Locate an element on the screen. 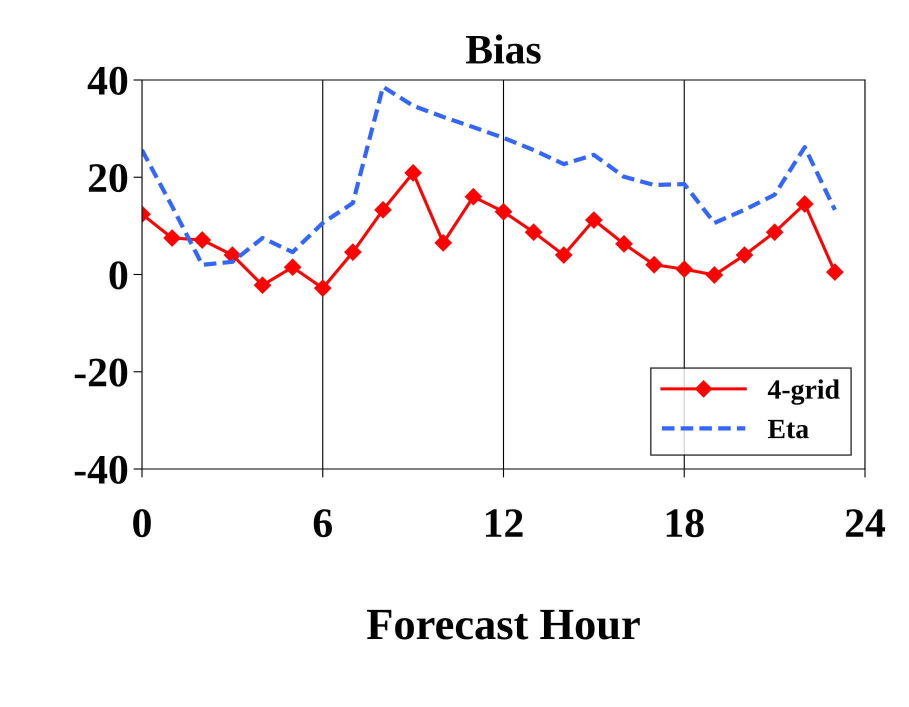 The image size is (909, 707). y-tick-label: -40 is located at coordinates (101, 470).